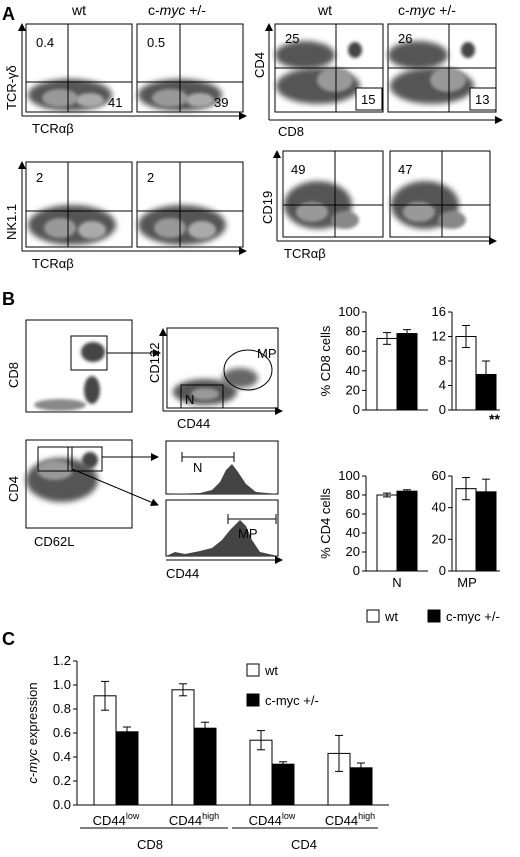  I want to click on dotplot-cd122: N MP, so click(222, 368).